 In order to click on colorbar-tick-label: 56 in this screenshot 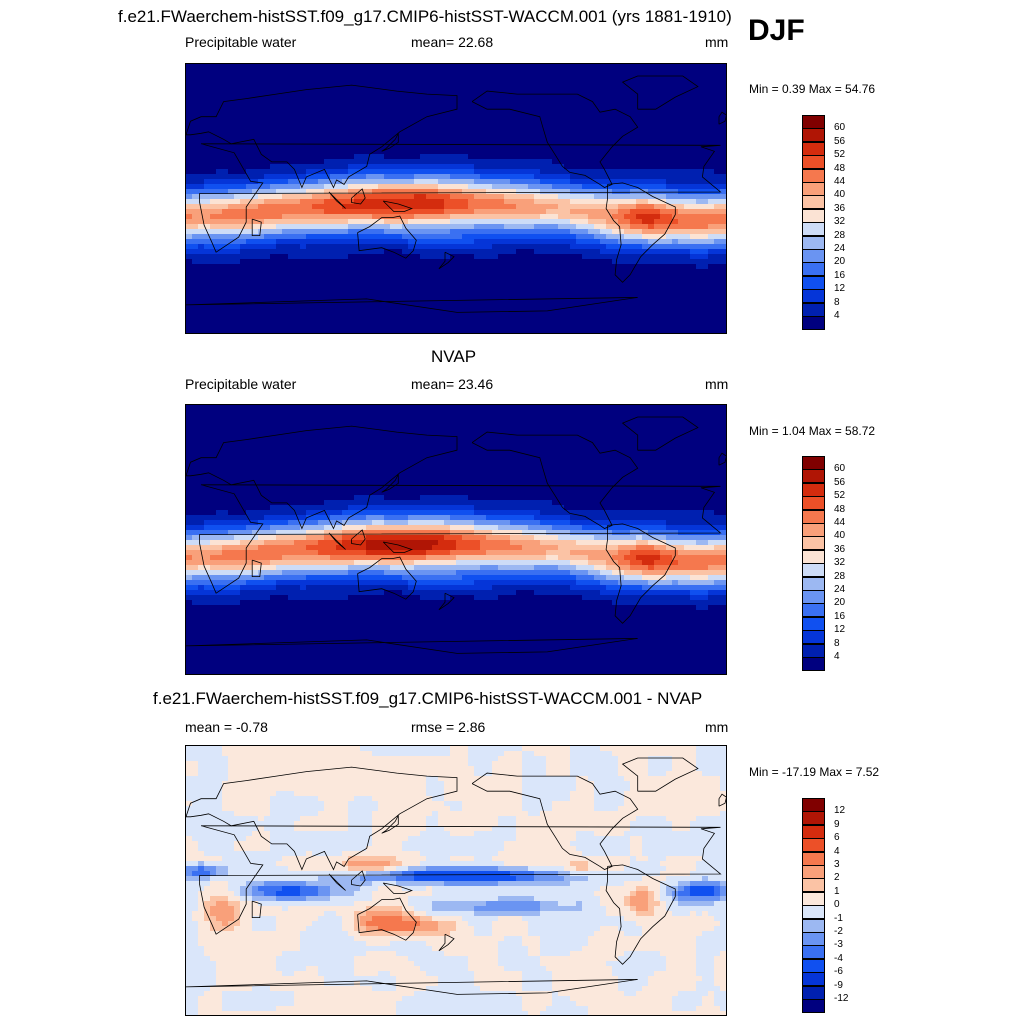, I will do `click(840, 482)`.